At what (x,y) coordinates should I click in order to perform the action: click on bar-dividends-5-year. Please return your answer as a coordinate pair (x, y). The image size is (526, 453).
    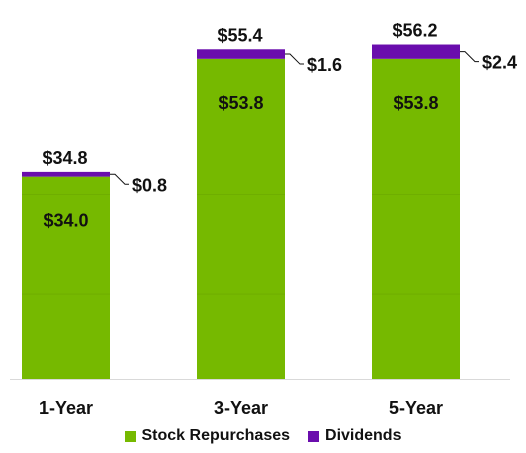
    Looking at the image, I should click on (416, 51).